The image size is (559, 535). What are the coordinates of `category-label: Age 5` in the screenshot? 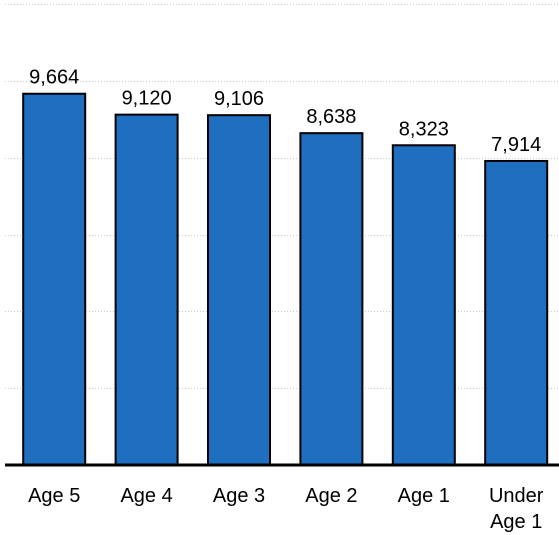 It's located at (54, 496).